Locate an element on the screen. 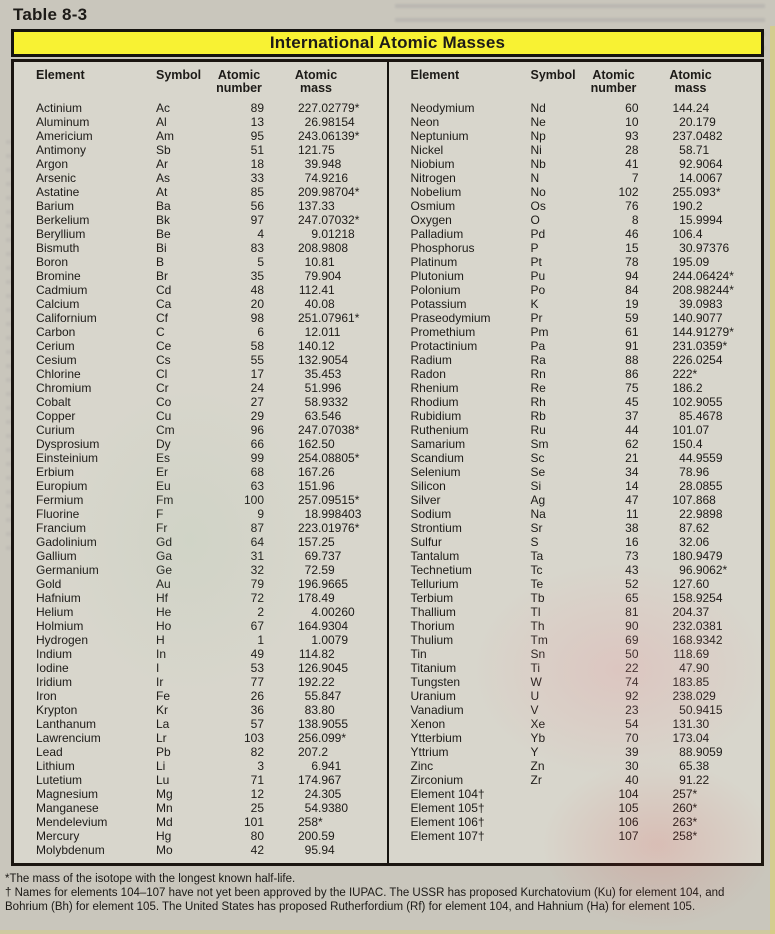  element-name: Technetium is located at coordinates (441, 570).